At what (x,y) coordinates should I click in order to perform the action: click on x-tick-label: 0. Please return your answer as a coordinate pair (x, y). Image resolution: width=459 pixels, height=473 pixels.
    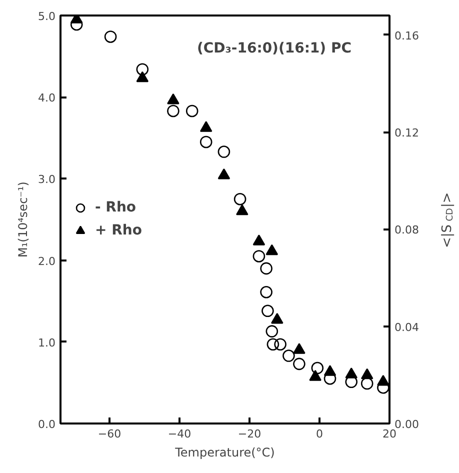
    Looking at the image, I should click on (319, 434).